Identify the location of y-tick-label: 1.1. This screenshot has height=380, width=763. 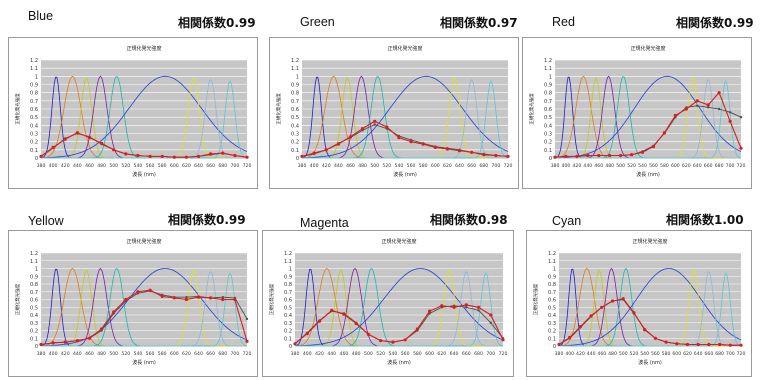
(288, 262).